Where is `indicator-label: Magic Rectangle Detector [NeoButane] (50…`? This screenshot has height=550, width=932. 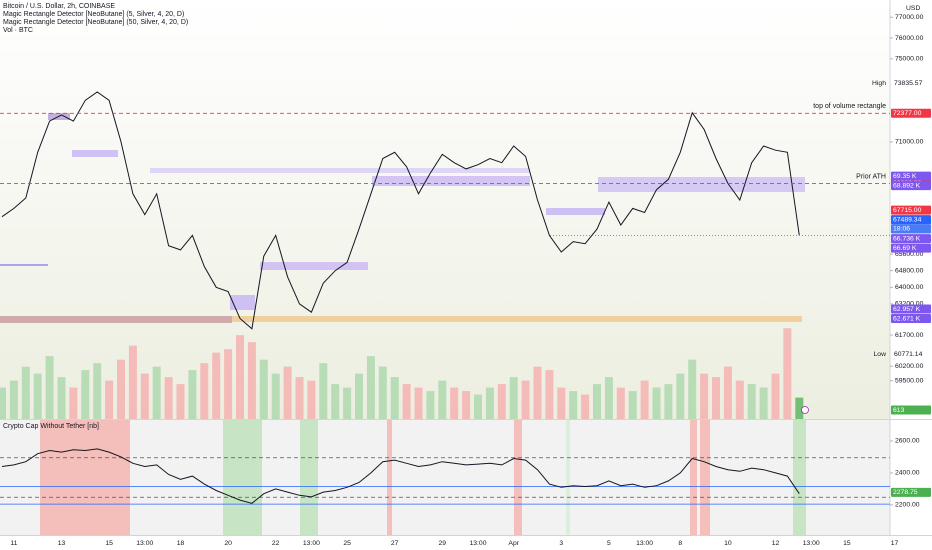 indicator-label: Magic Rectangle Detector [NeoButane] (50… is located at coordinates (95, 22).